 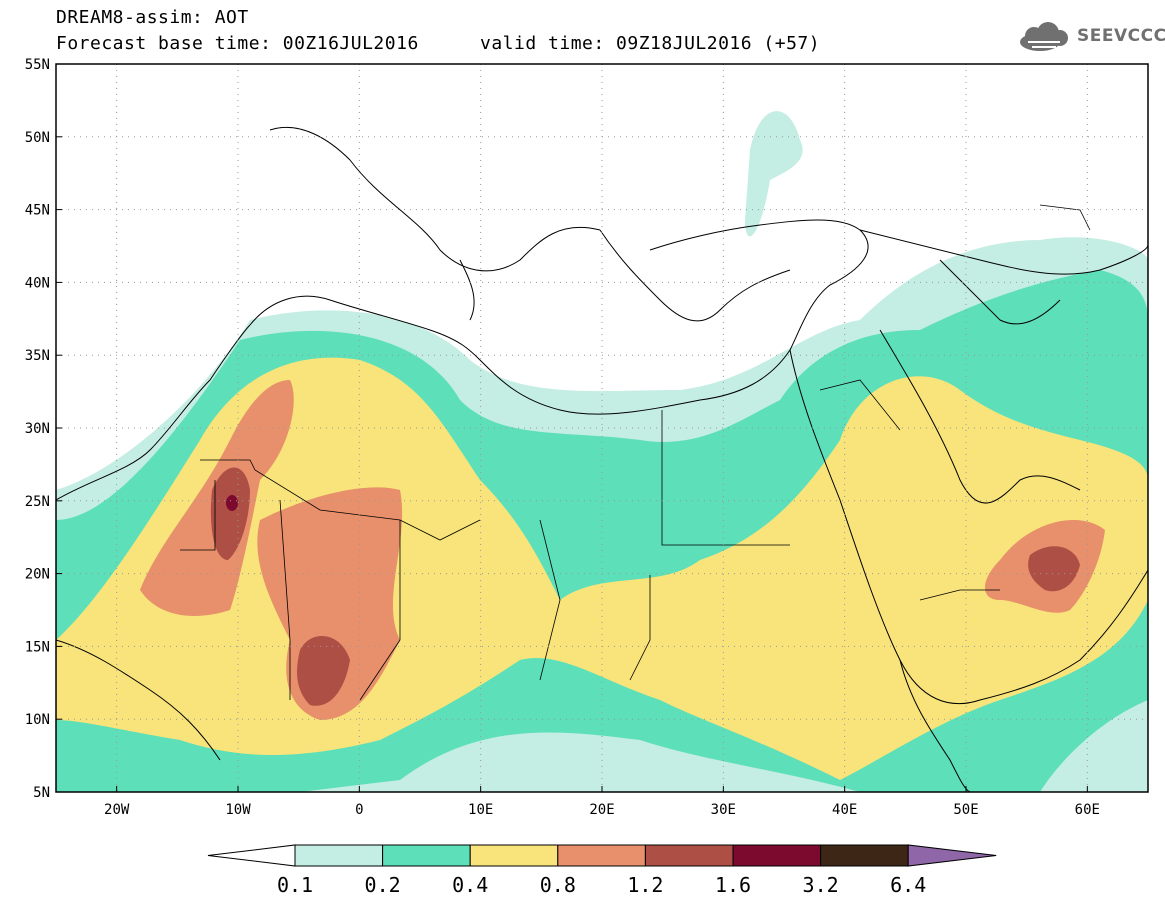 I want to click on aot-contour-0.1-north, so click(x=774, y=174).